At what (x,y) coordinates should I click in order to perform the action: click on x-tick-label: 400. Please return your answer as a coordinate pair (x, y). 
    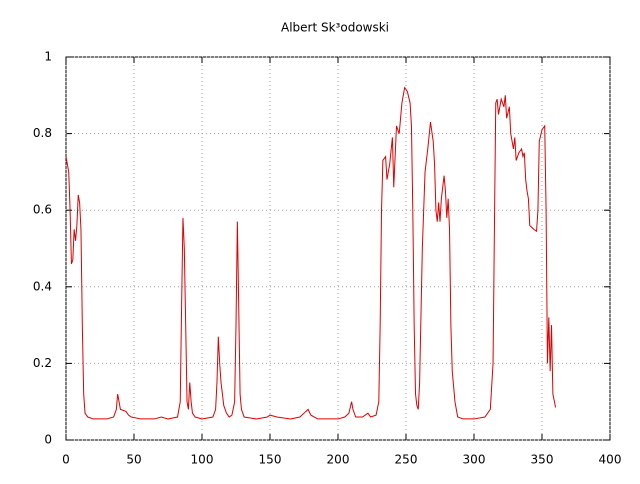
    Looking at the image, I should click on (610, 460).